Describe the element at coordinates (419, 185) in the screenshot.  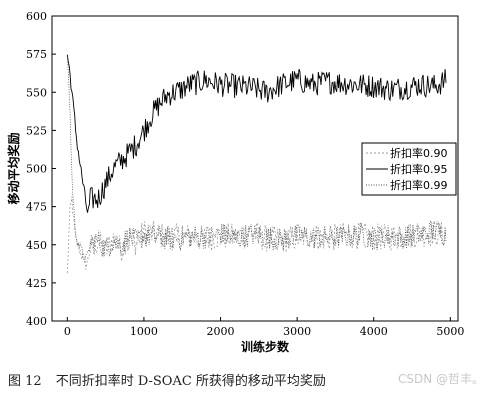
I see `legend-label-3: 折扣率0.99` at that location.